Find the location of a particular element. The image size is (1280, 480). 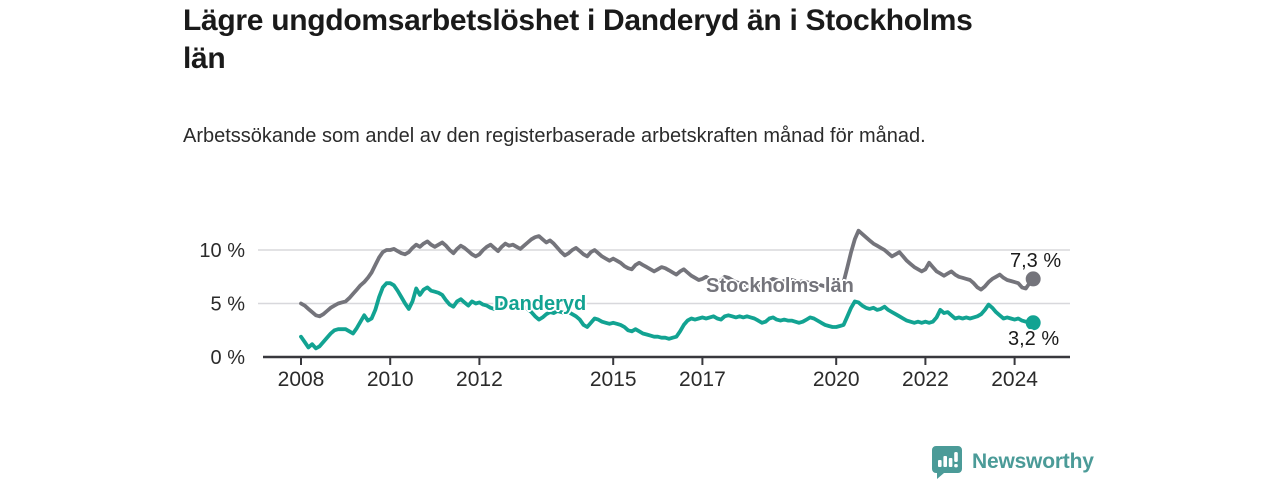

series-label-stockholms-lan: Stockholms län is located at coordinates (780, 286).